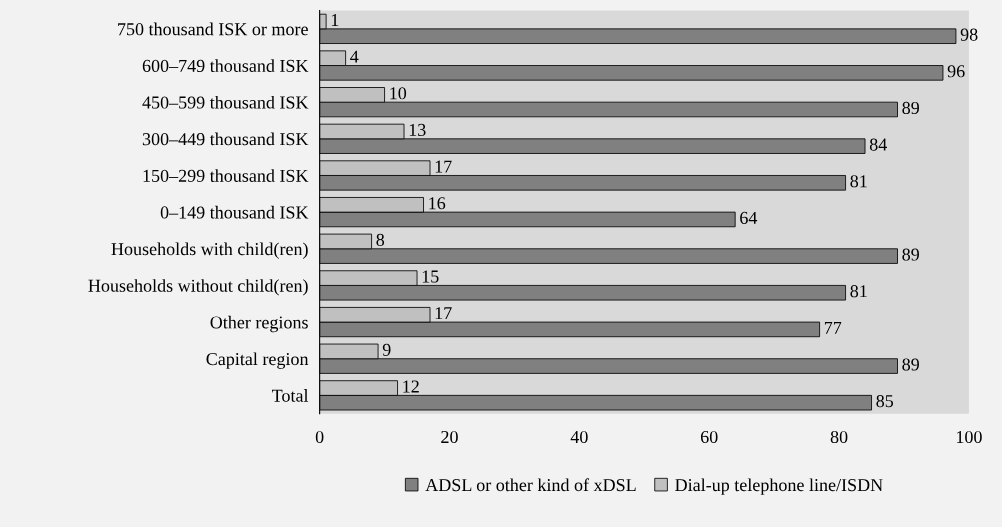 The image size is (1002, 527). I want to click on data-label: 85, so click(885, 401).